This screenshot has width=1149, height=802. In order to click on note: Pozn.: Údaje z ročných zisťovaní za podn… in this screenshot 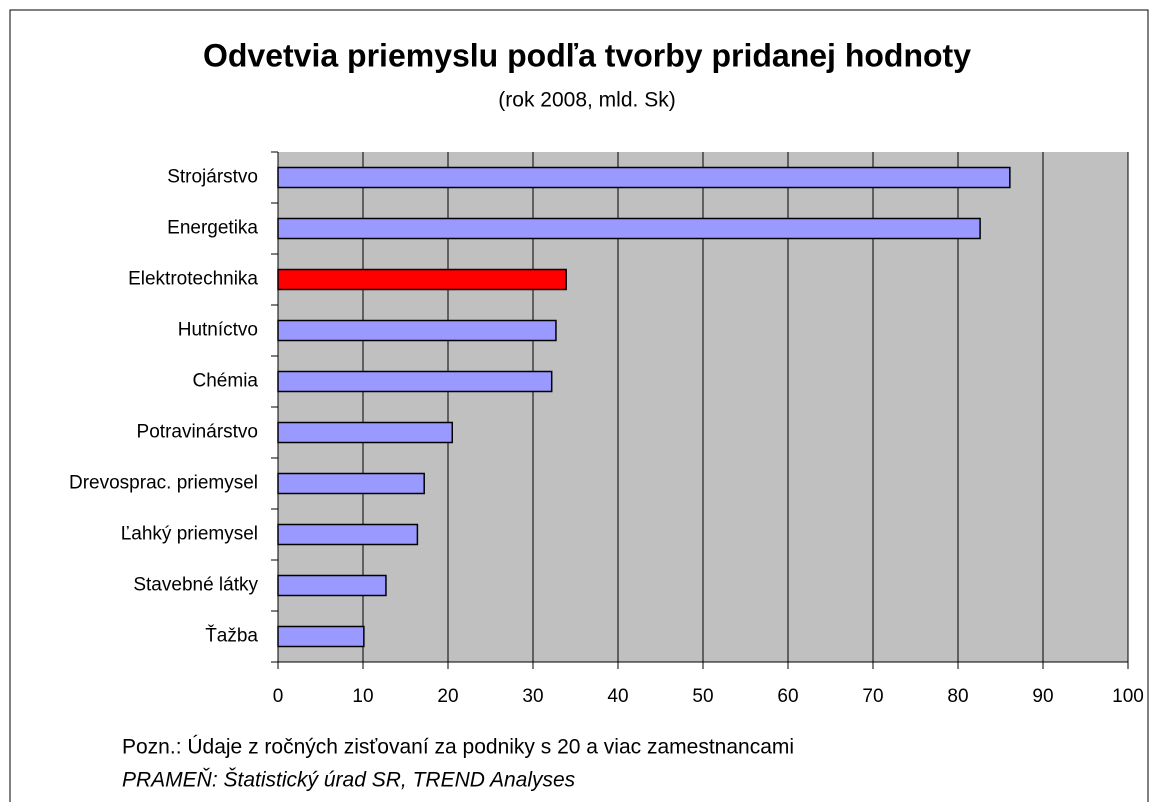, I will do `click(458, 747)`.